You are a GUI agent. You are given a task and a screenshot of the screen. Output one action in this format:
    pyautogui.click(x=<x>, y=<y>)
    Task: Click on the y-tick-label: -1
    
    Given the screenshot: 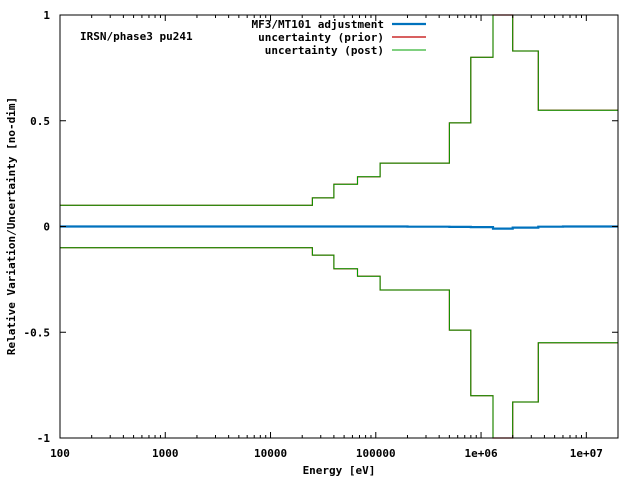 What is the action you would take?
    pyautogui.click(x=44, y=438)
    